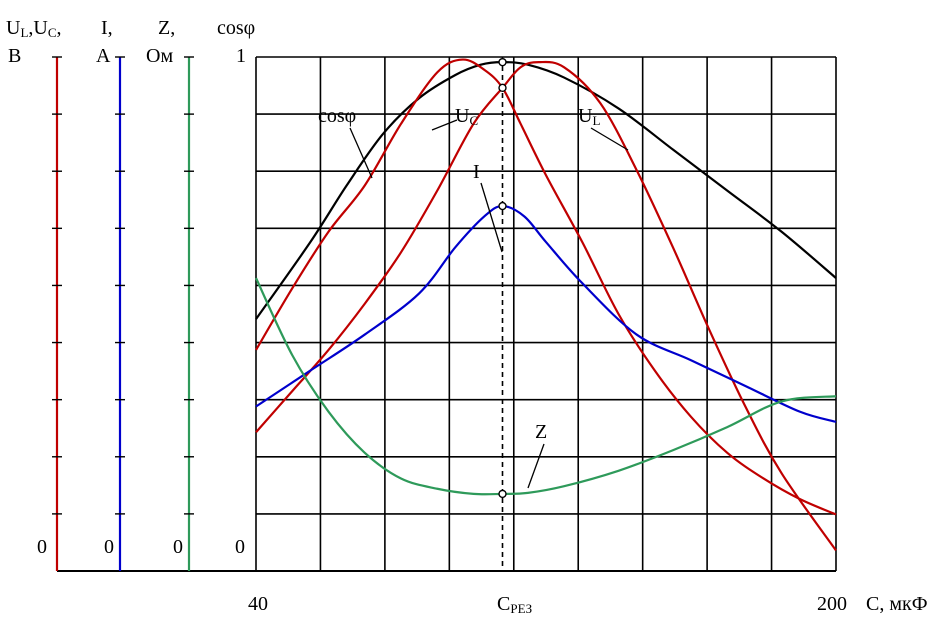 The height and width of the screenshot is (625, 948). I want to click on cos-axis-title: cosφ, so click(236, 28).